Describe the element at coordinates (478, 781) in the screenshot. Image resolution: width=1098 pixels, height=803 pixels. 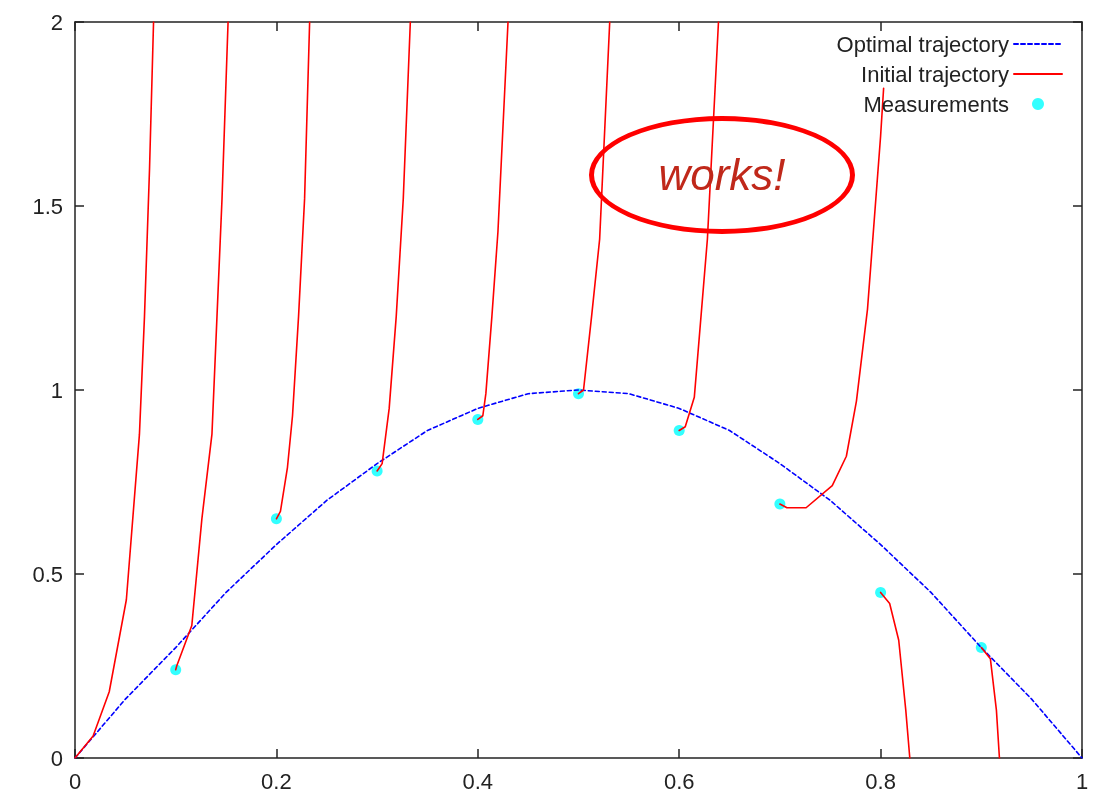
I see `x-tick-label: 0.4` at that location.